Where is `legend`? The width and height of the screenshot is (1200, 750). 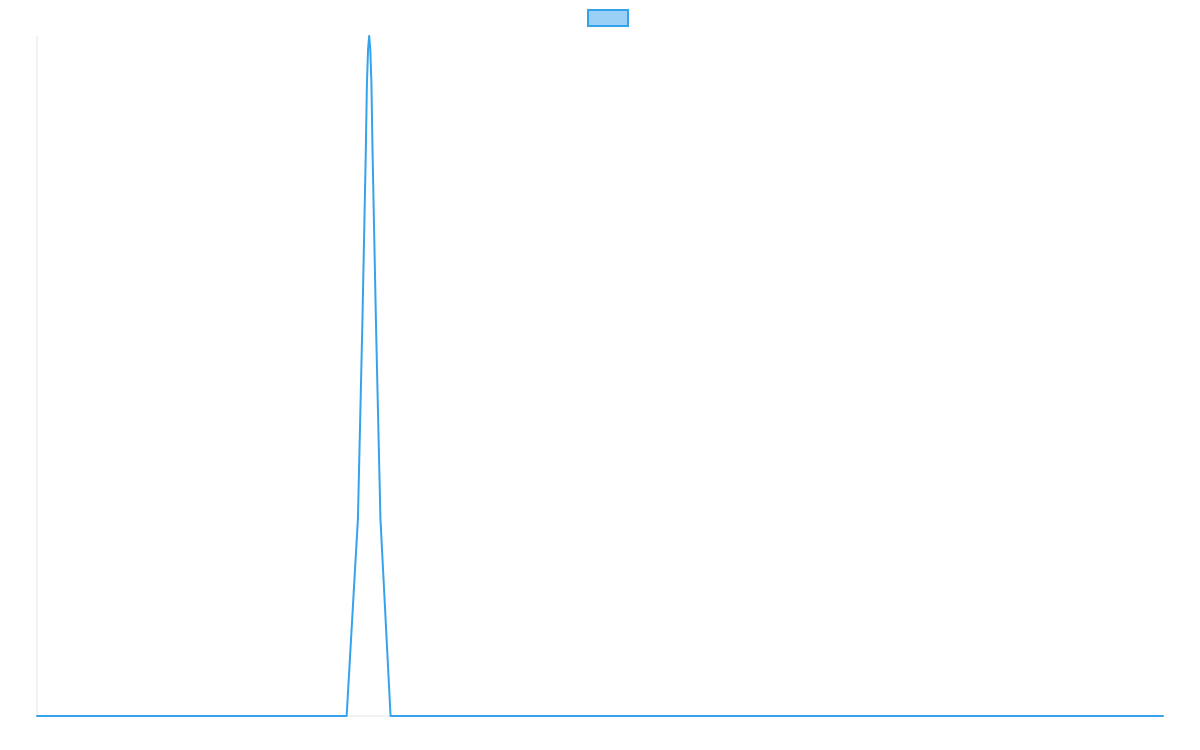 legend is located at coordinates (608, 18).